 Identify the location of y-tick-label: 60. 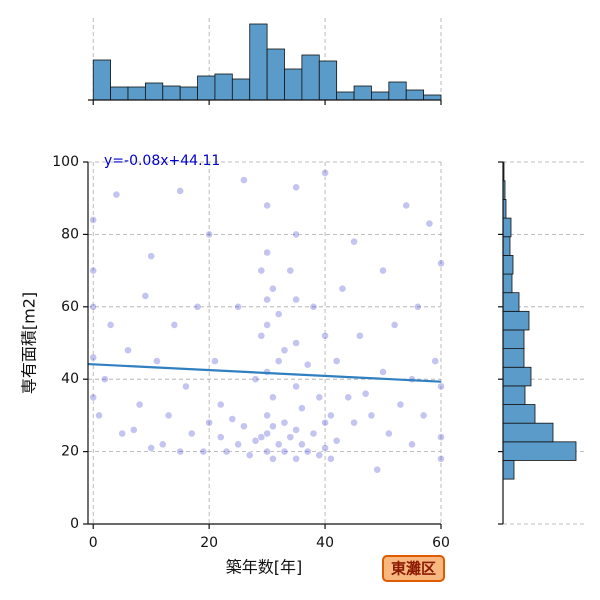
(70, 307).